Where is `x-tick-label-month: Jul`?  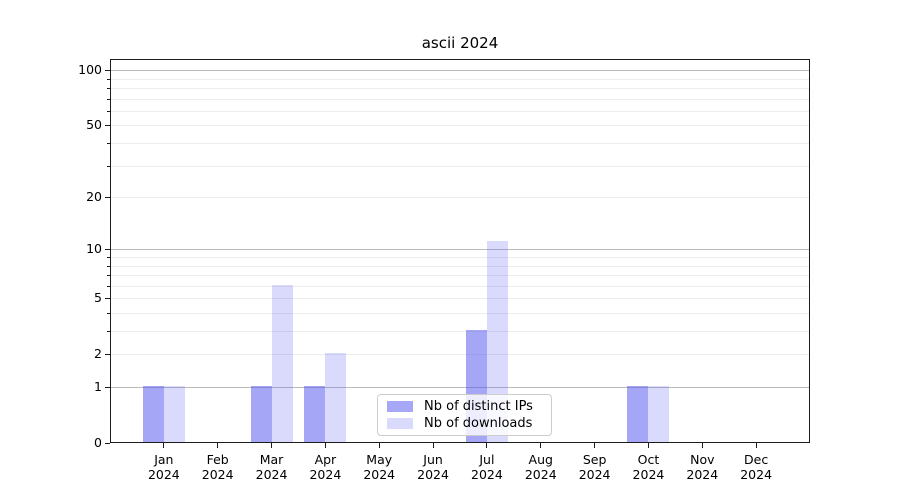
x-tick-label-month: Jul is located at coordinates (487, 459).